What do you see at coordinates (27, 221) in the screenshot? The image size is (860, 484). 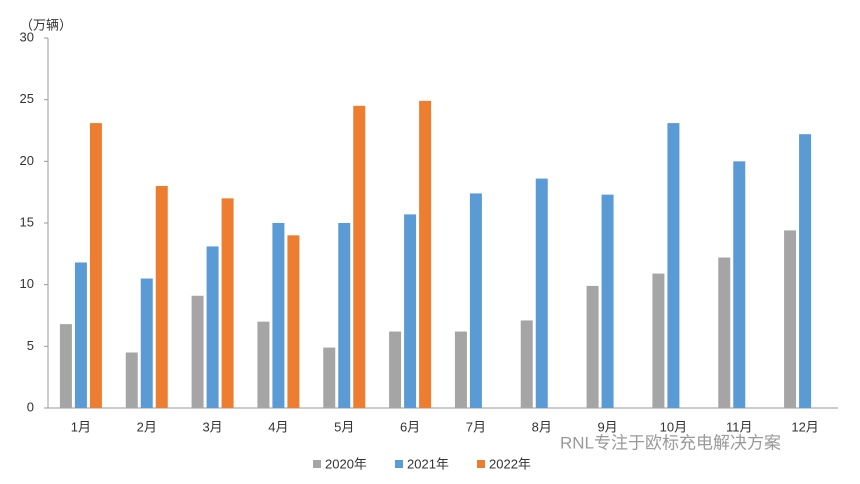 I see `y-tick-label: 15` at bounding box center [27, 221].